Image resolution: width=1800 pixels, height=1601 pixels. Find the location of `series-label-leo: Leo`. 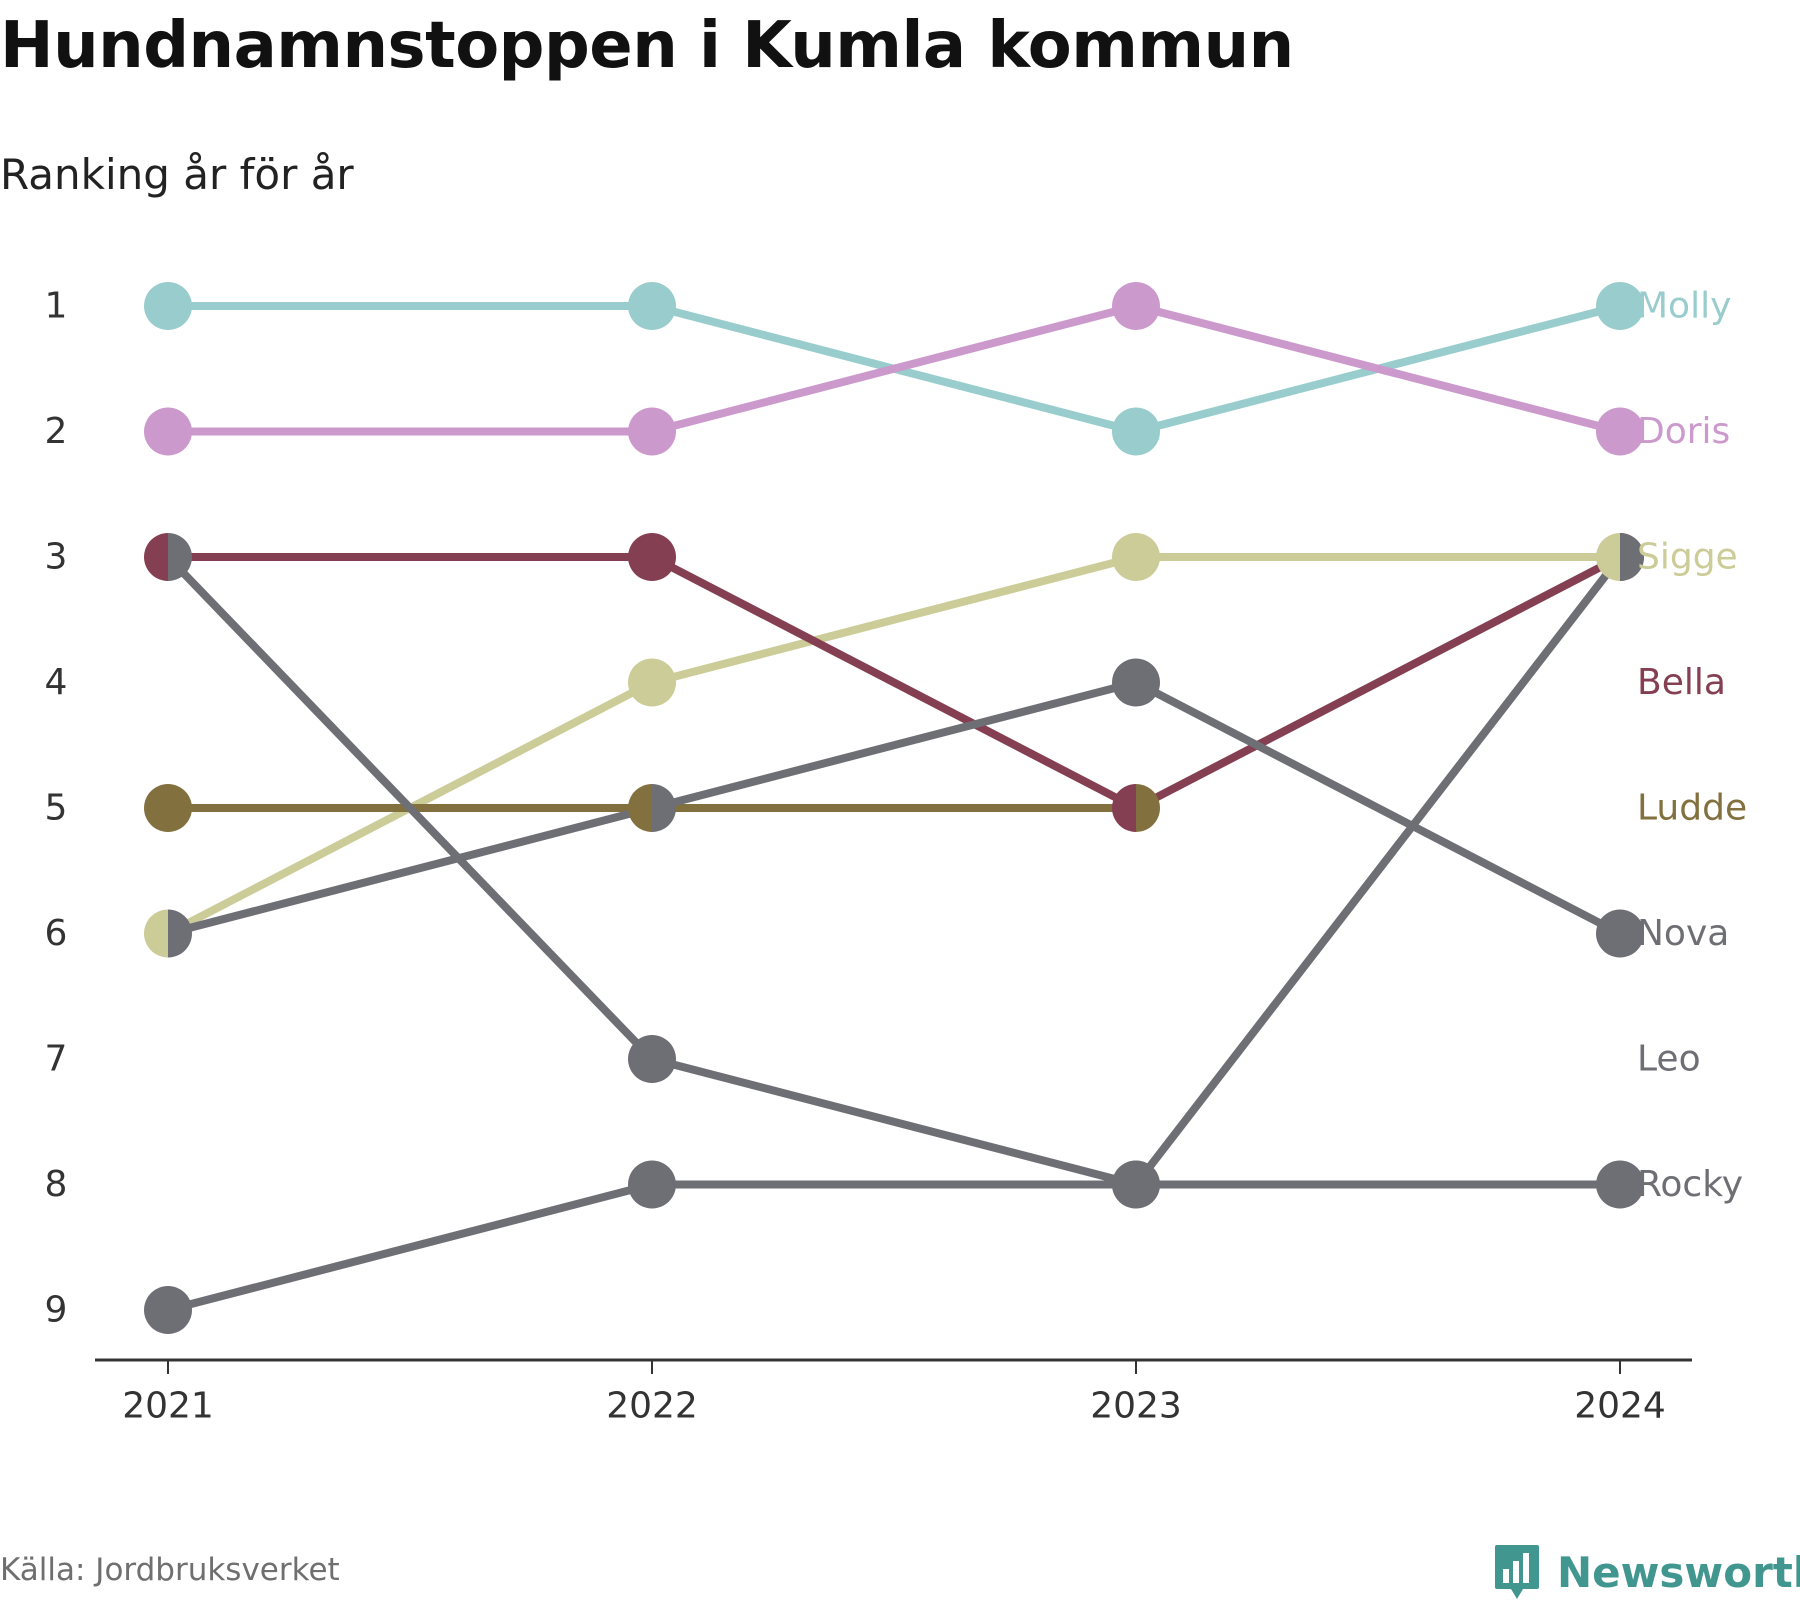

series-label-leo: Leo is located at coordinates (1669, 1059).